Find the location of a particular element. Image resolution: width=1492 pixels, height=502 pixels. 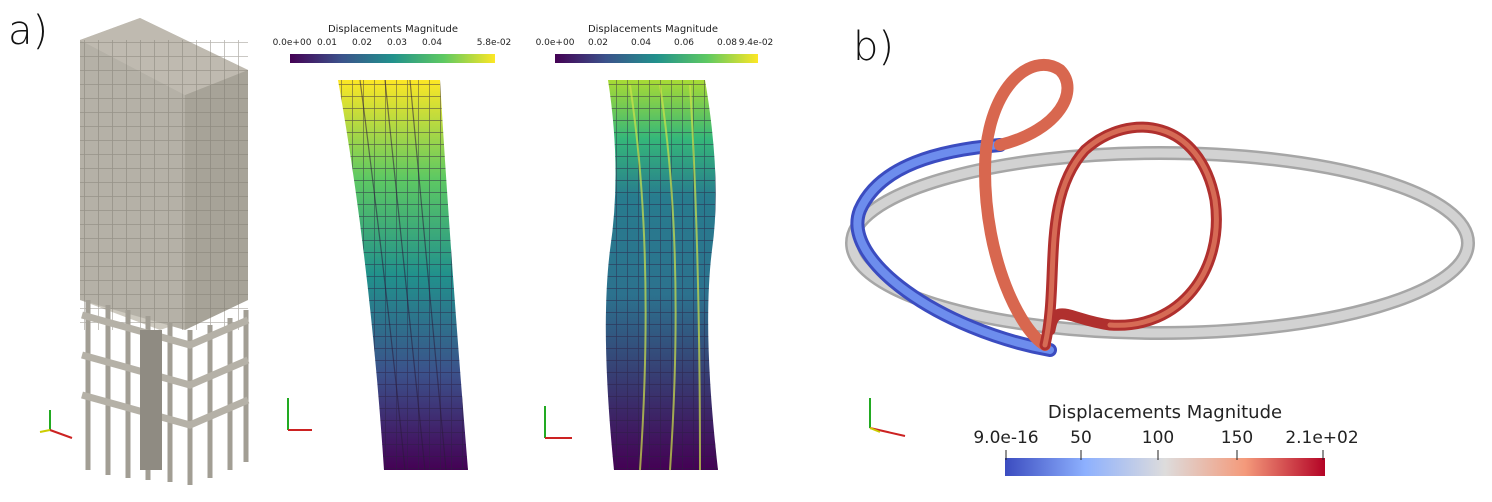

colorbar-2-tick: 9.4e-02 is located at coordinates (756, 43).